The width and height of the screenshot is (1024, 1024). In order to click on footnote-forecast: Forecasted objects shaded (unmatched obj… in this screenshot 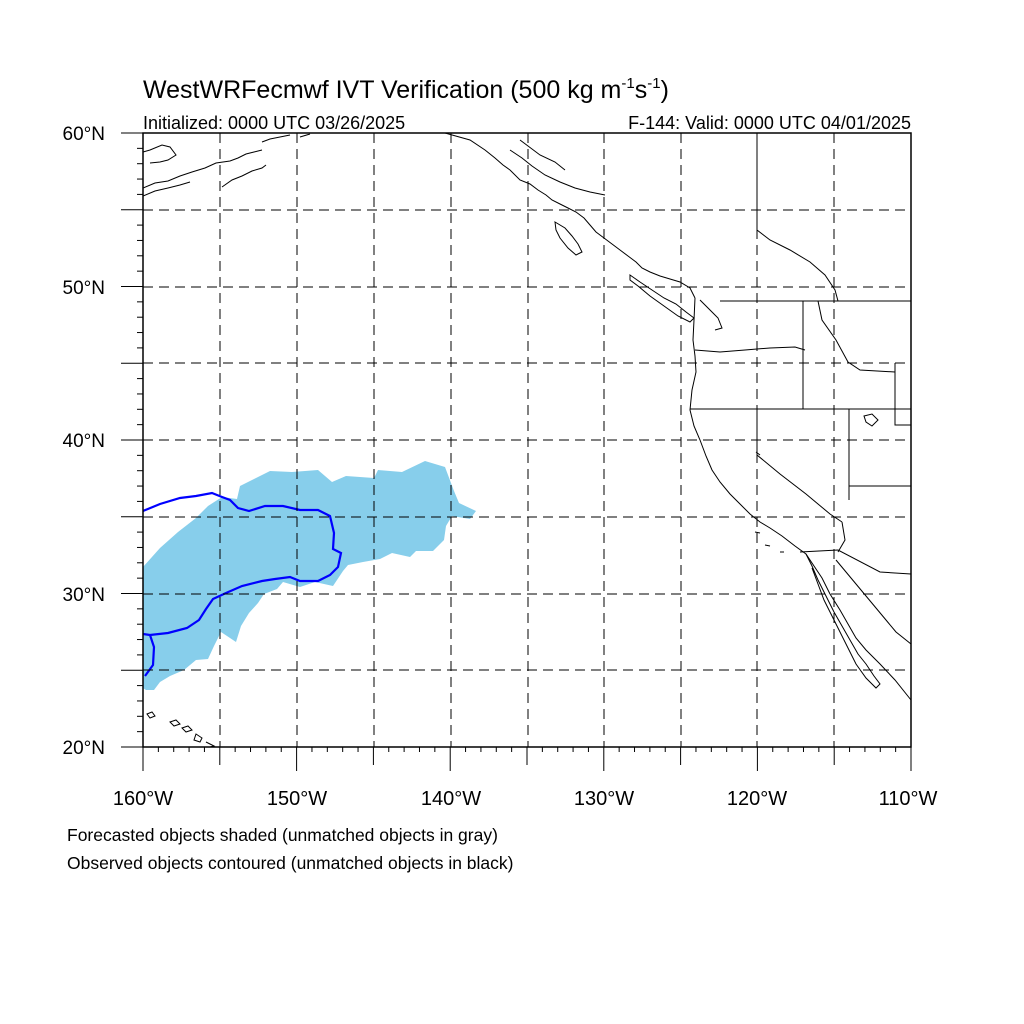, I will do `click(282, 835)`.